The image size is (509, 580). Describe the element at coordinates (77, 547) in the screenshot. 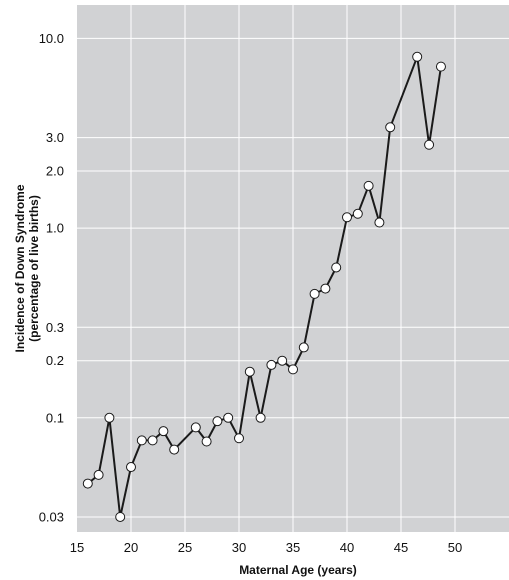

I see `x-tick-label: 15` at that location.